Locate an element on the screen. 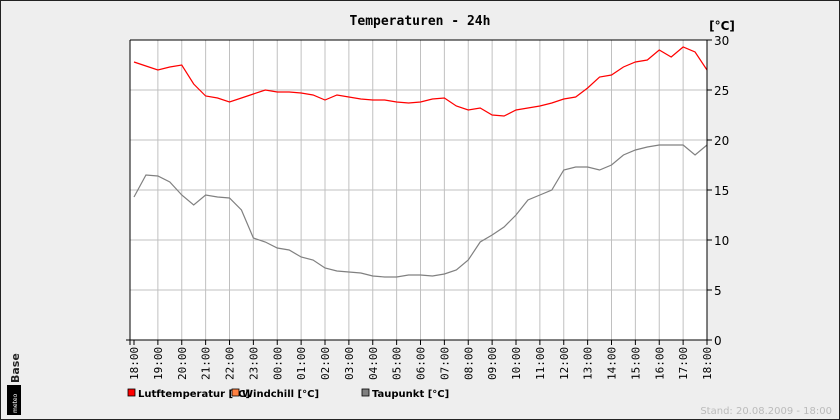 Image resolution: width=840 pixels, height=420 pixels. x-tick-label: 13:00 is located at coordinates (588, 363).